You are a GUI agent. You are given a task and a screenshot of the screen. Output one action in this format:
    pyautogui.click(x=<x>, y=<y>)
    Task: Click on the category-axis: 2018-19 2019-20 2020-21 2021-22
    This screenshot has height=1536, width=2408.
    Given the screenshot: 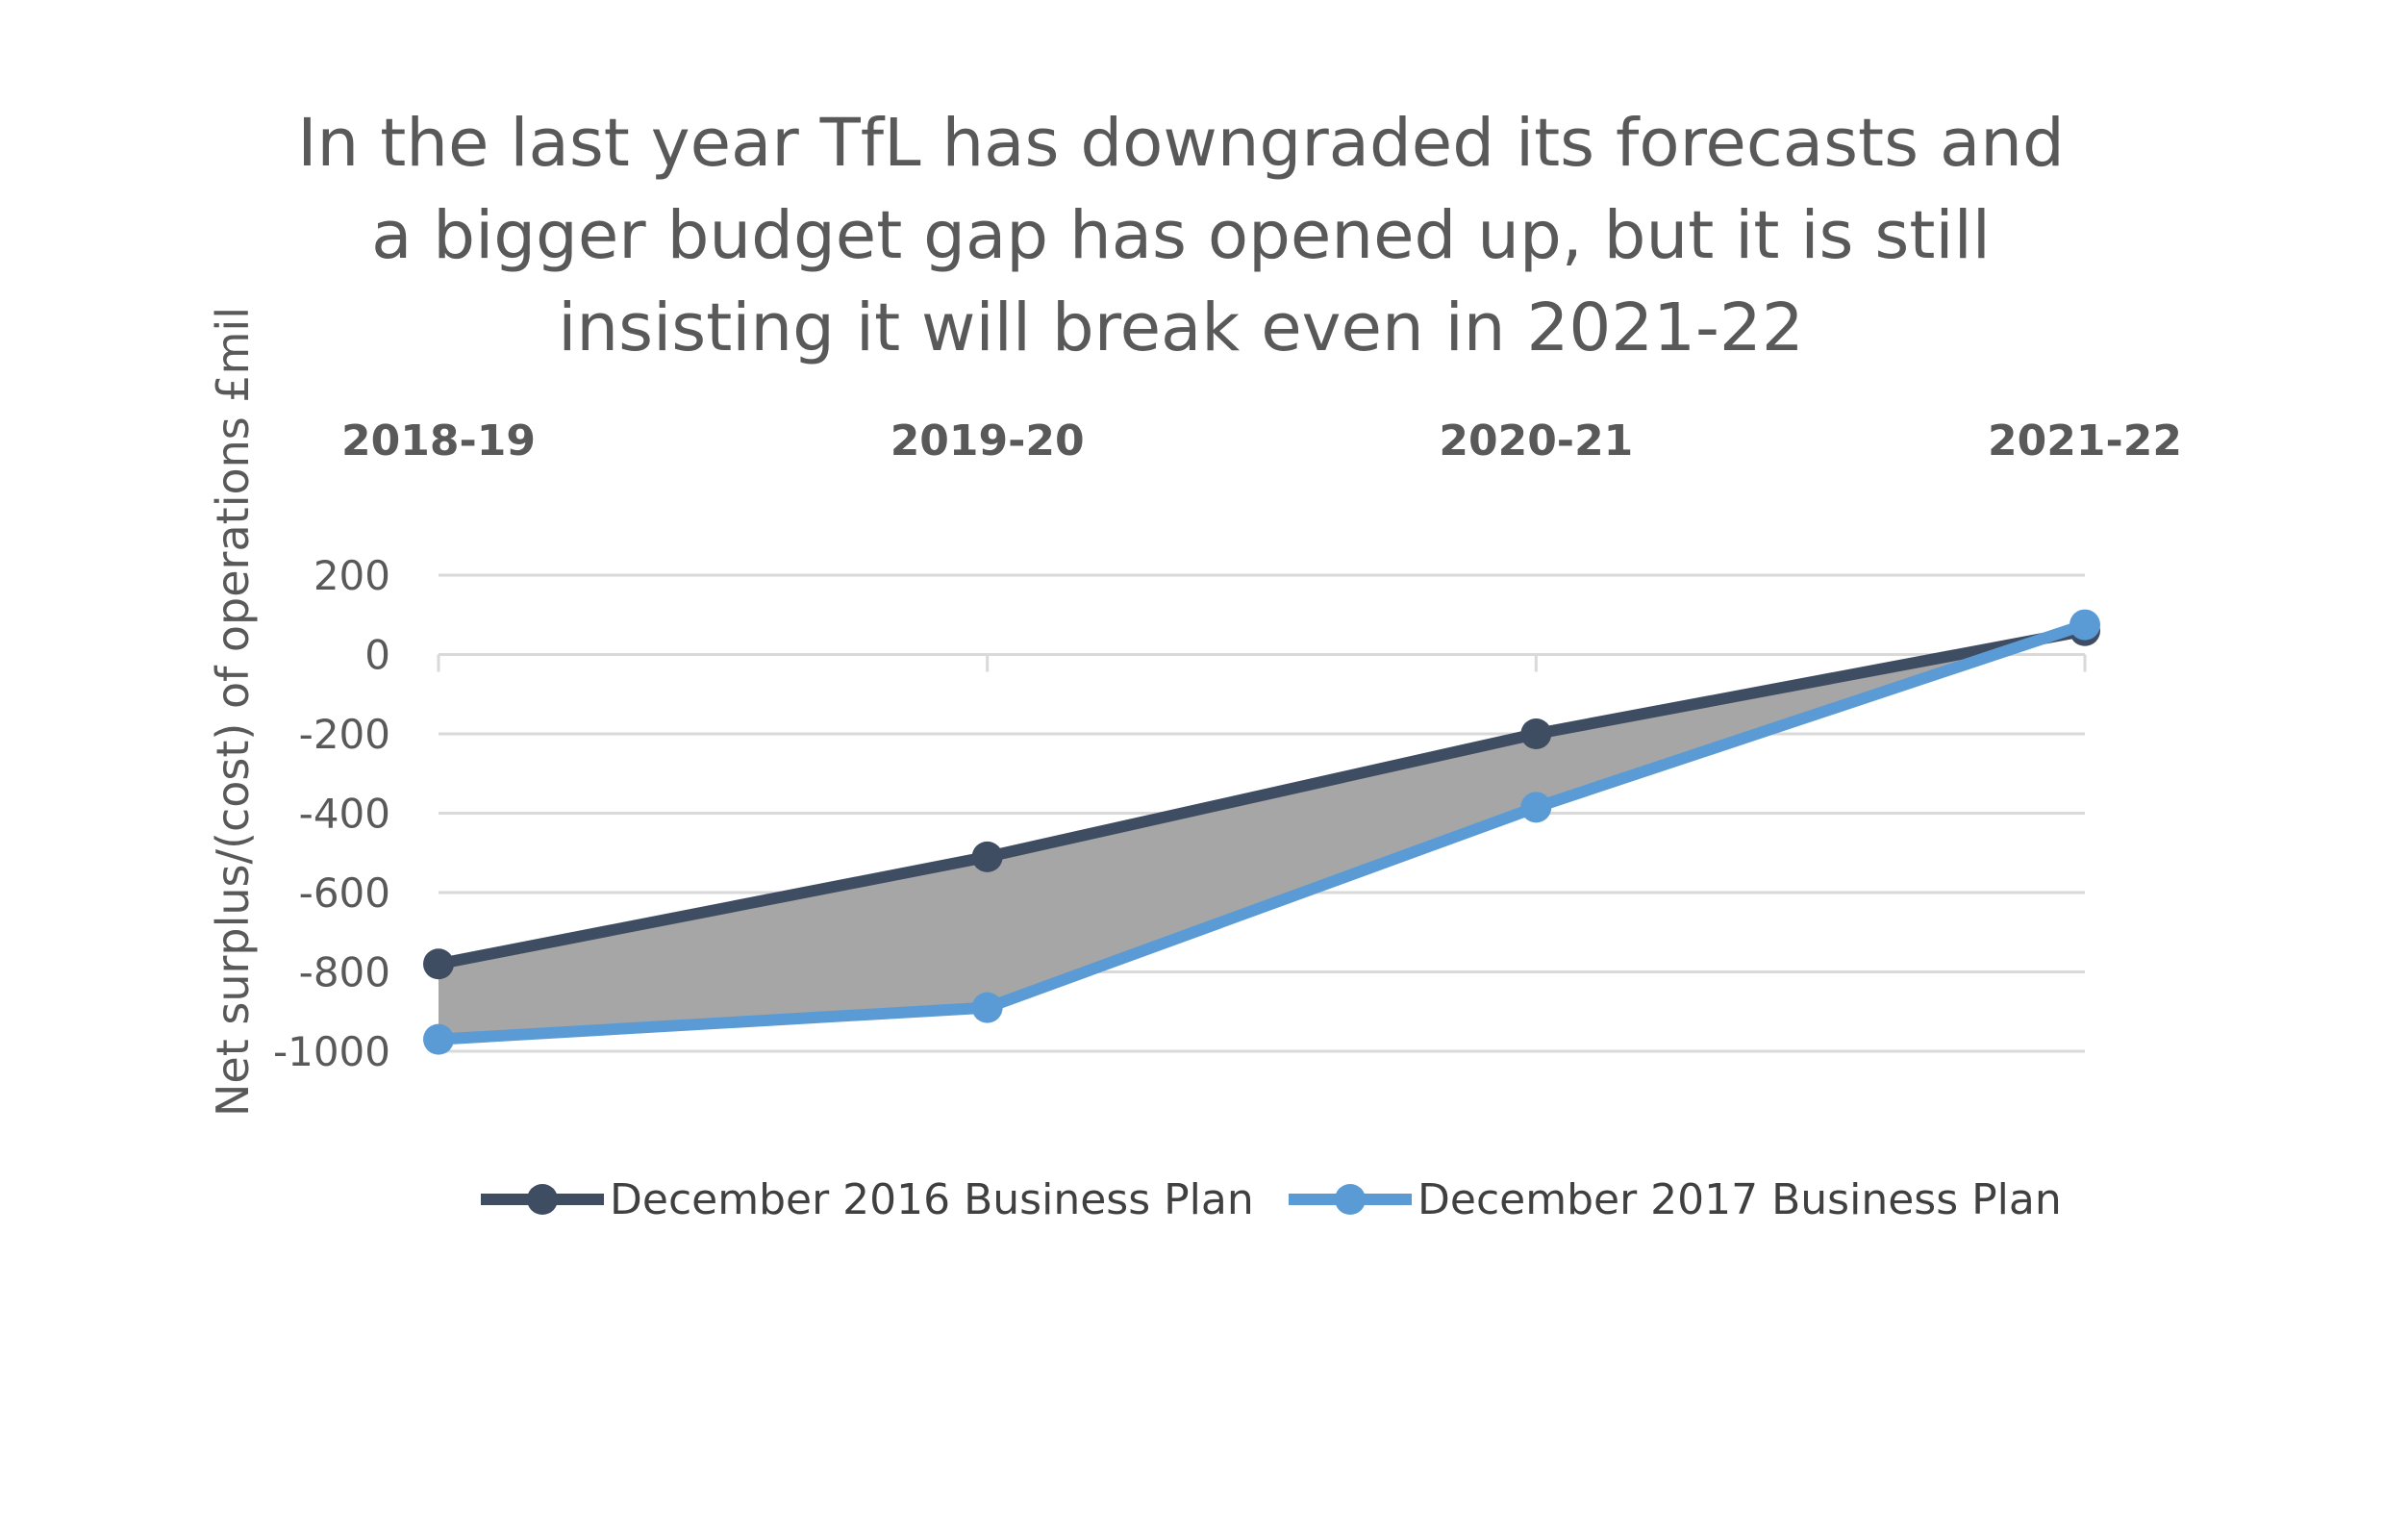 What is the action you would take?
    pyautogui.click(x=1261, y=544)
    